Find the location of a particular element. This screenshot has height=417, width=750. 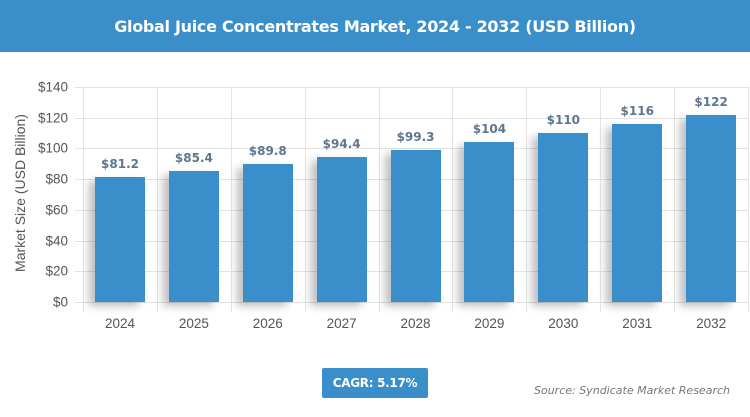

bar-value-label: $116 is located at coordinates (637, 110).